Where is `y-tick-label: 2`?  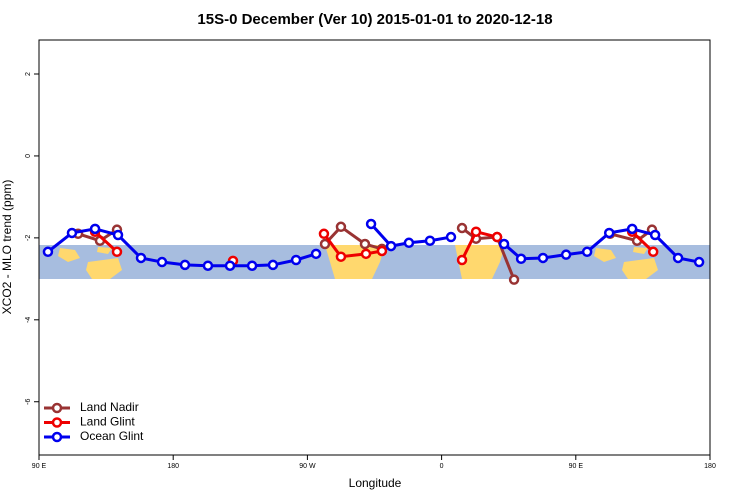 y-tick-label: 2 is located at coordinates (28, 74).